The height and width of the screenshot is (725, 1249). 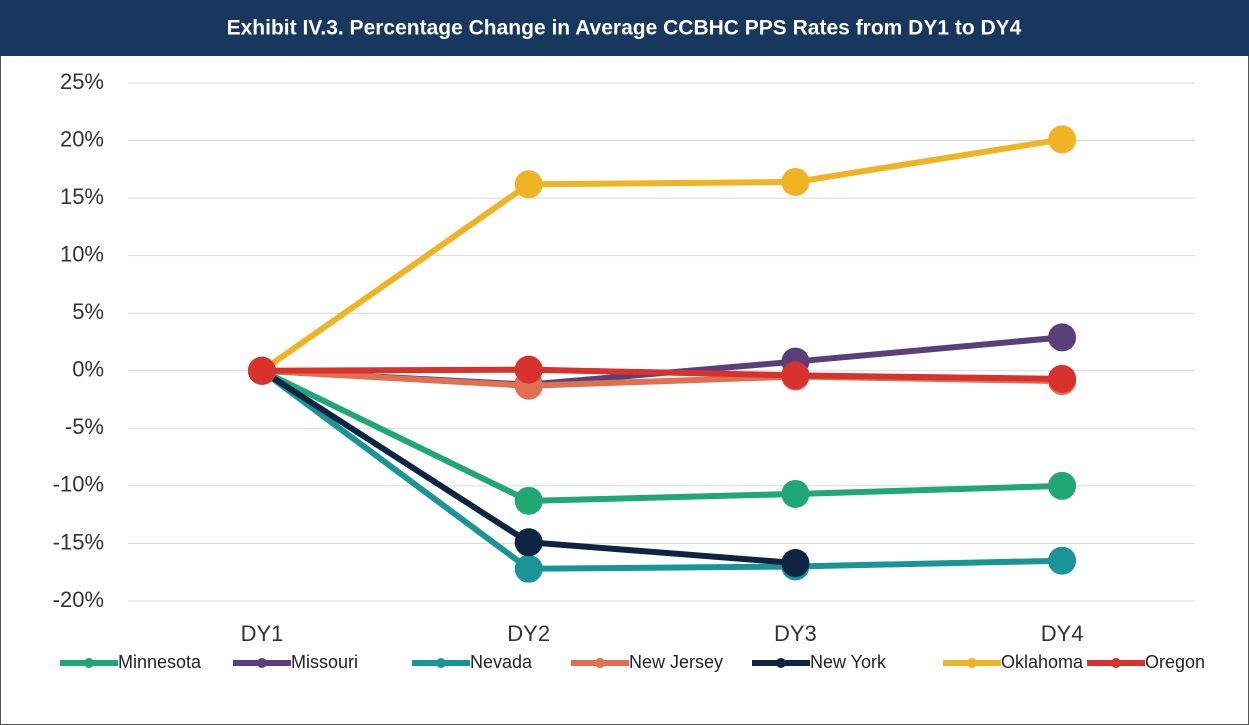 What do you see at coordinates (676, 662) in the screenshot?
I see `legend-label: New Jersey` at bounding box center [676, 662].